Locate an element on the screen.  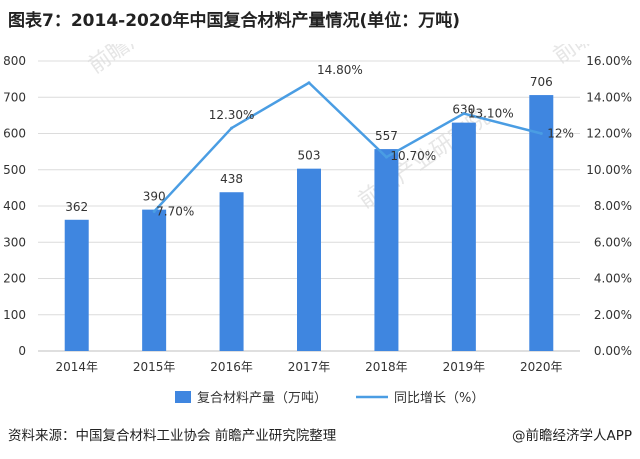
growth-value-label: 14.80% is located at coordinates (340, 70).